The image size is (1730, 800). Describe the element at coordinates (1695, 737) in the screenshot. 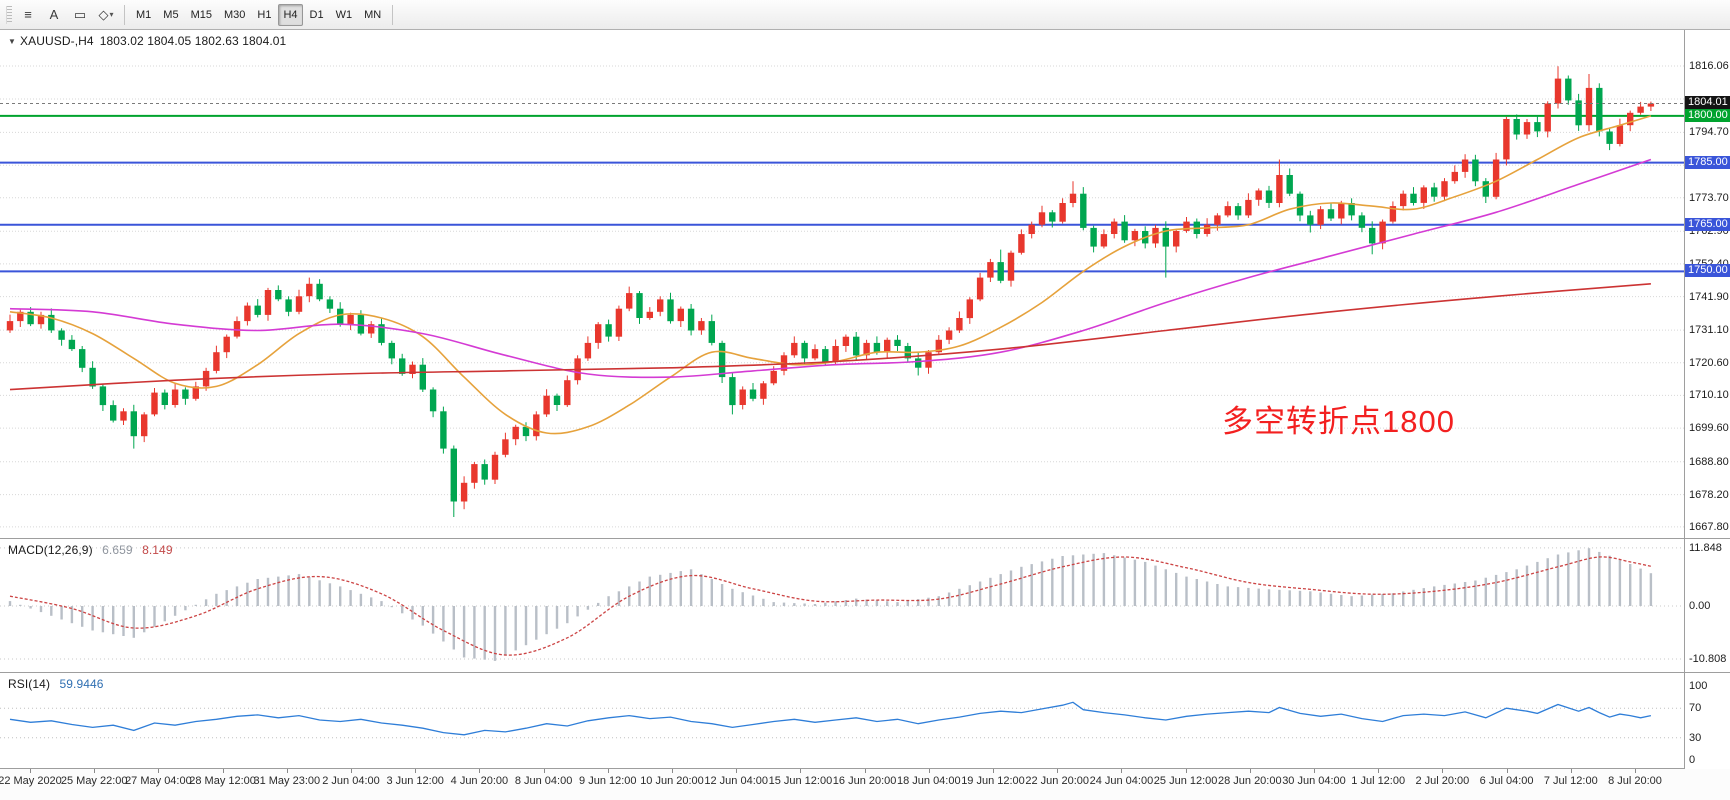

I see `price-scale-label: 30` at that location.